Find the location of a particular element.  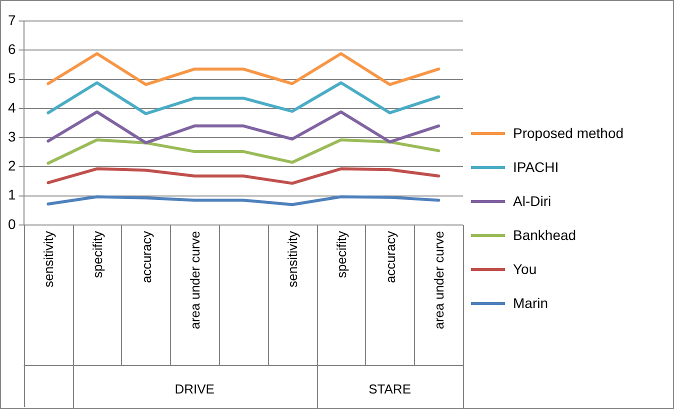

legend-label: Marin is located at coordinates (530, 303).